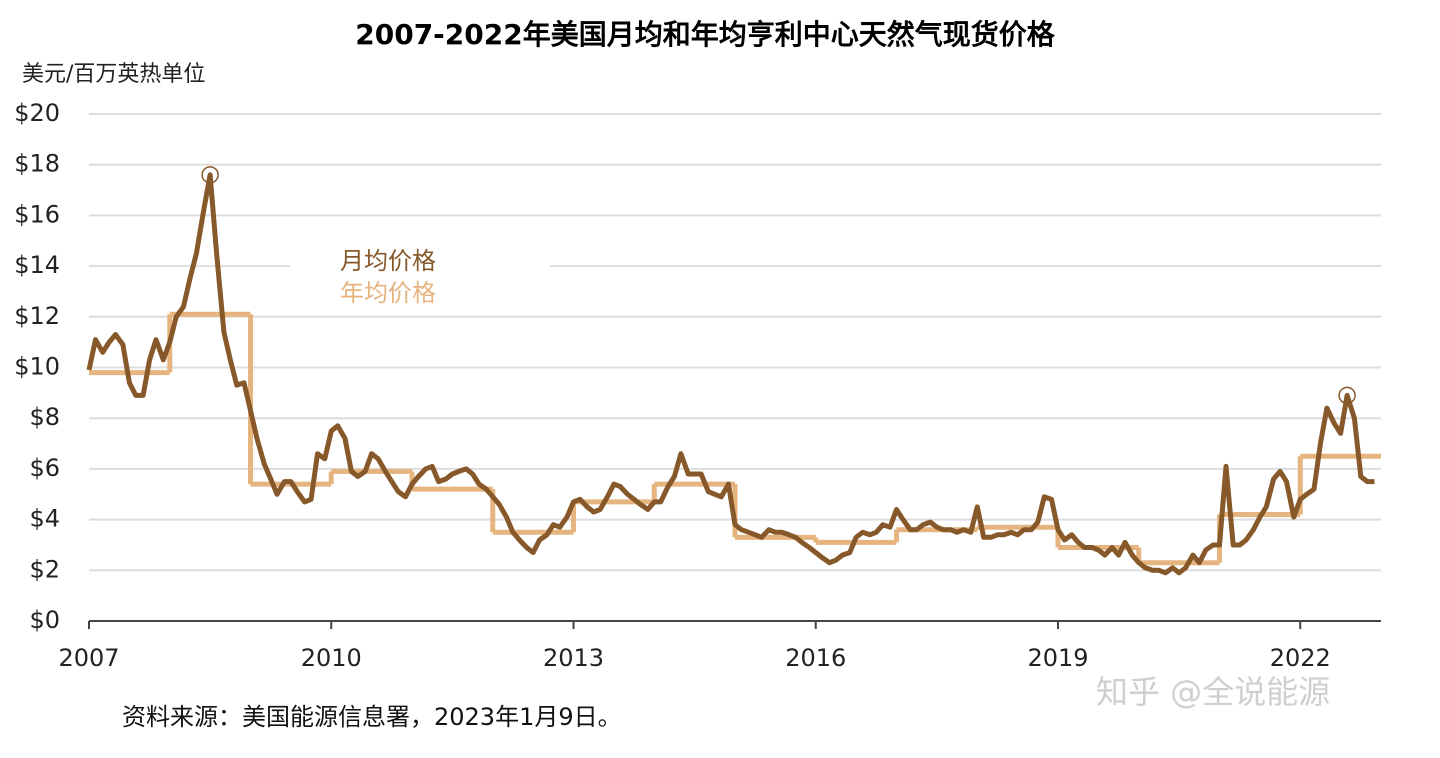 This screenshot has height=758, width=1440. I want to click on legend-entry: 月均价格, so click(388, 261).